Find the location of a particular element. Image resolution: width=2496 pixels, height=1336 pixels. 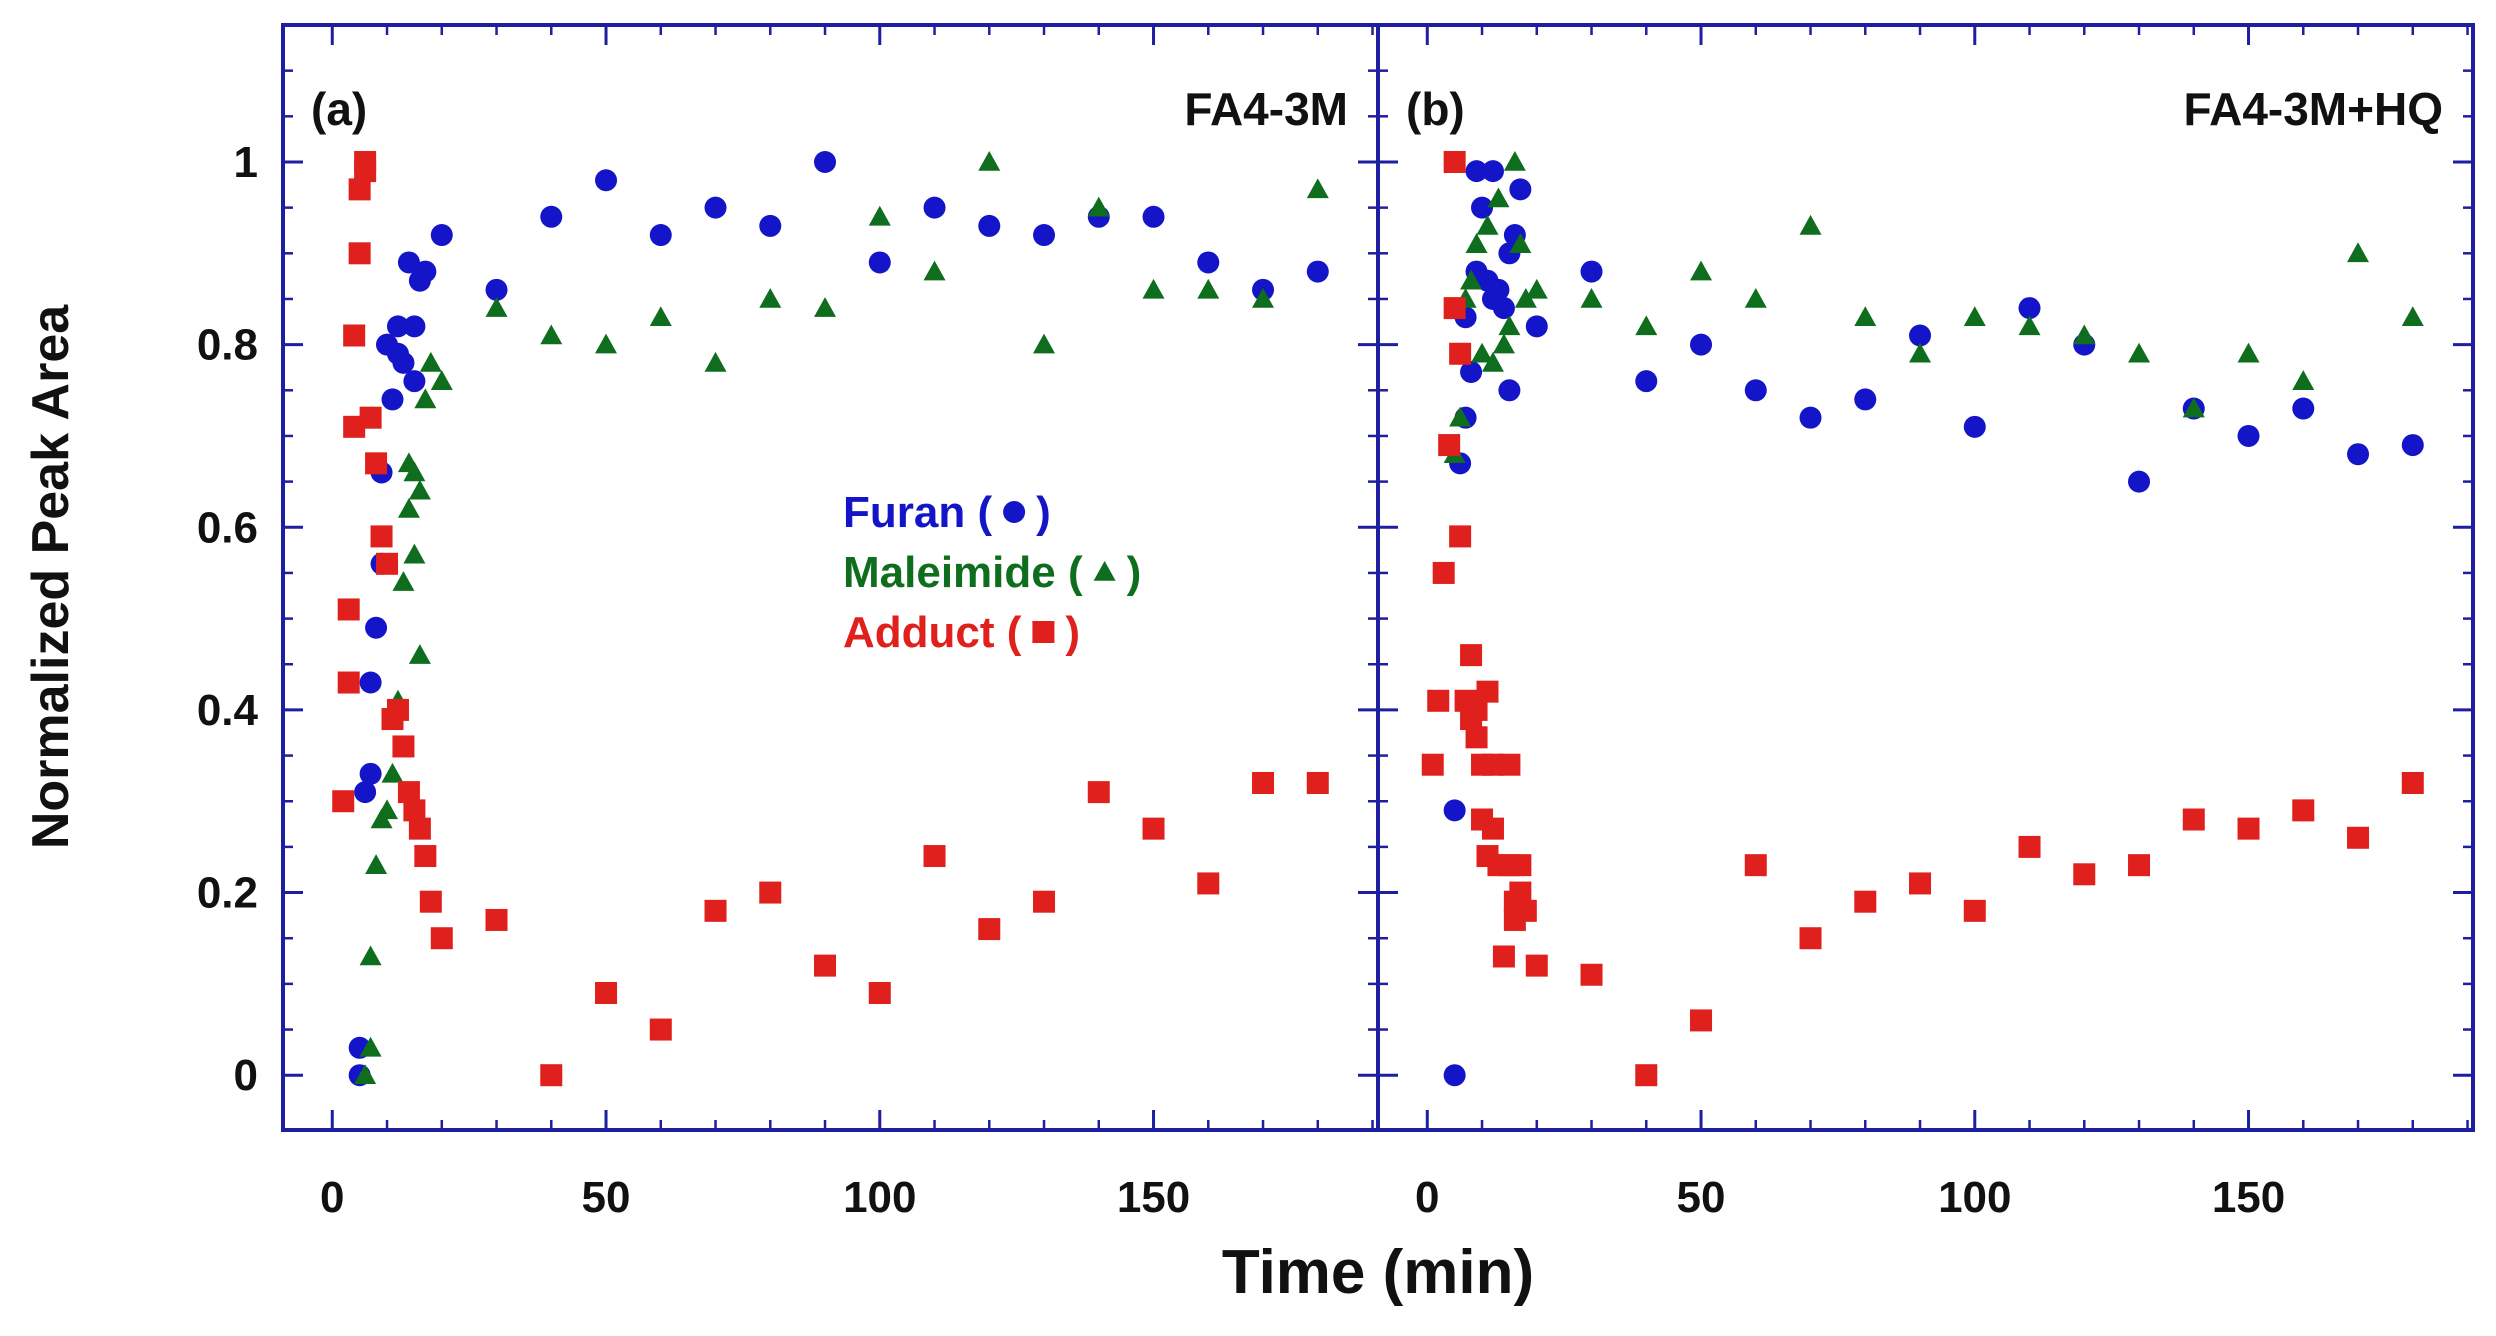

triangle-legend-marker is located at coordinates (1104, 571).